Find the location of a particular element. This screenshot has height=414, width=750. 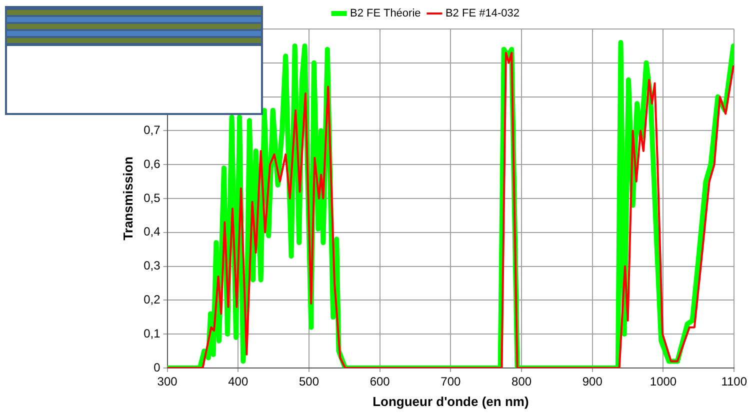

x-tick-label: 400 is located at coordinates (238, 381).